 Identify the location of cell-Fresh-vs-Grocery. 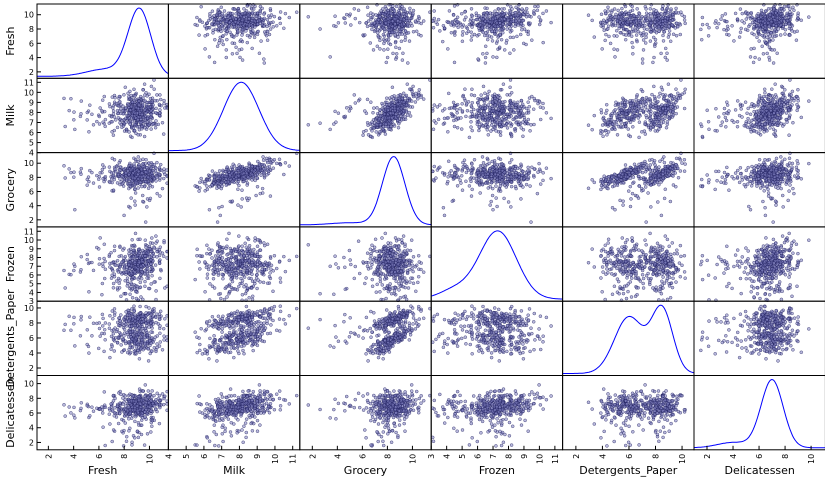
(365, 40).